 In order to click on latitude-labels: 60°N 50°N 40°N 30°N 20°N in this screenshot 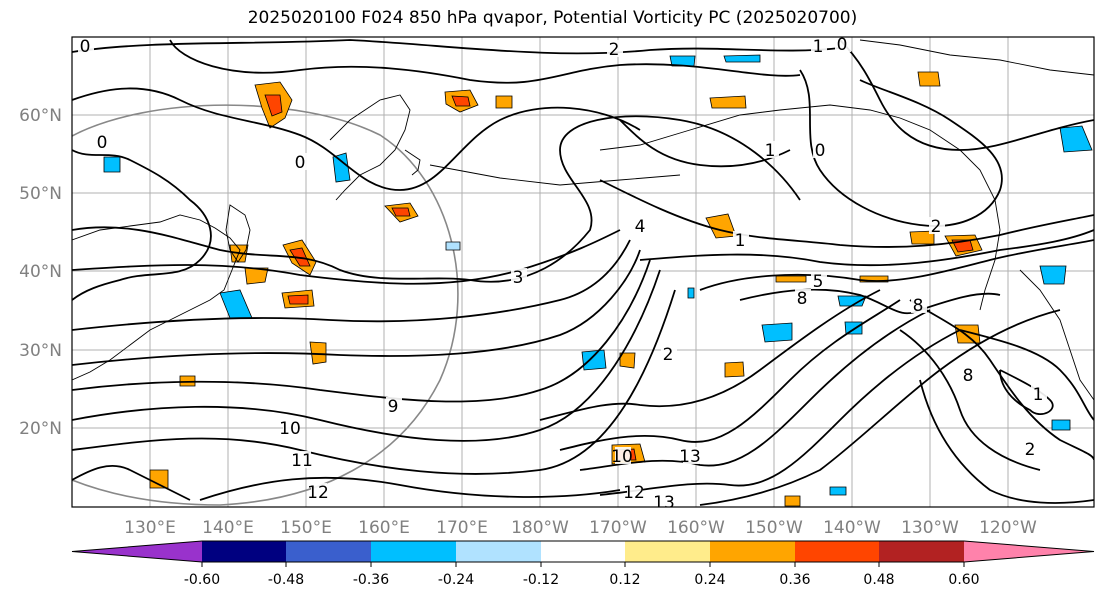, I will do `click(40, 272)`.